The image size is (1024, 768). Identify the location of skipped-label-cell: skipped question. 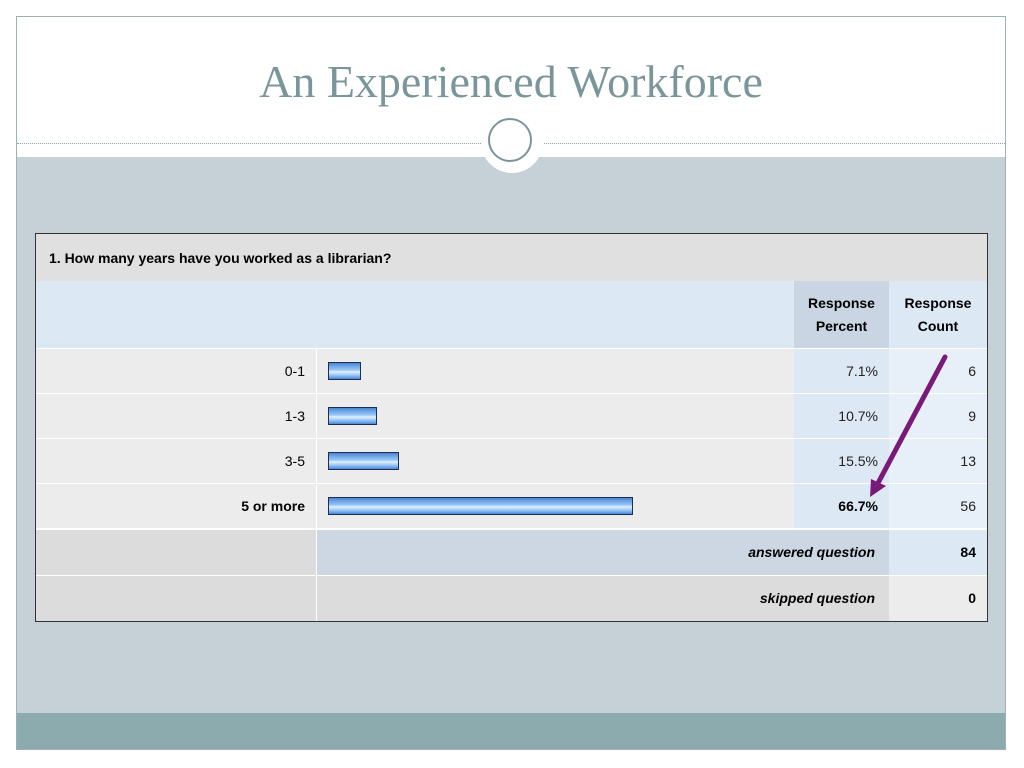
(603, 598).